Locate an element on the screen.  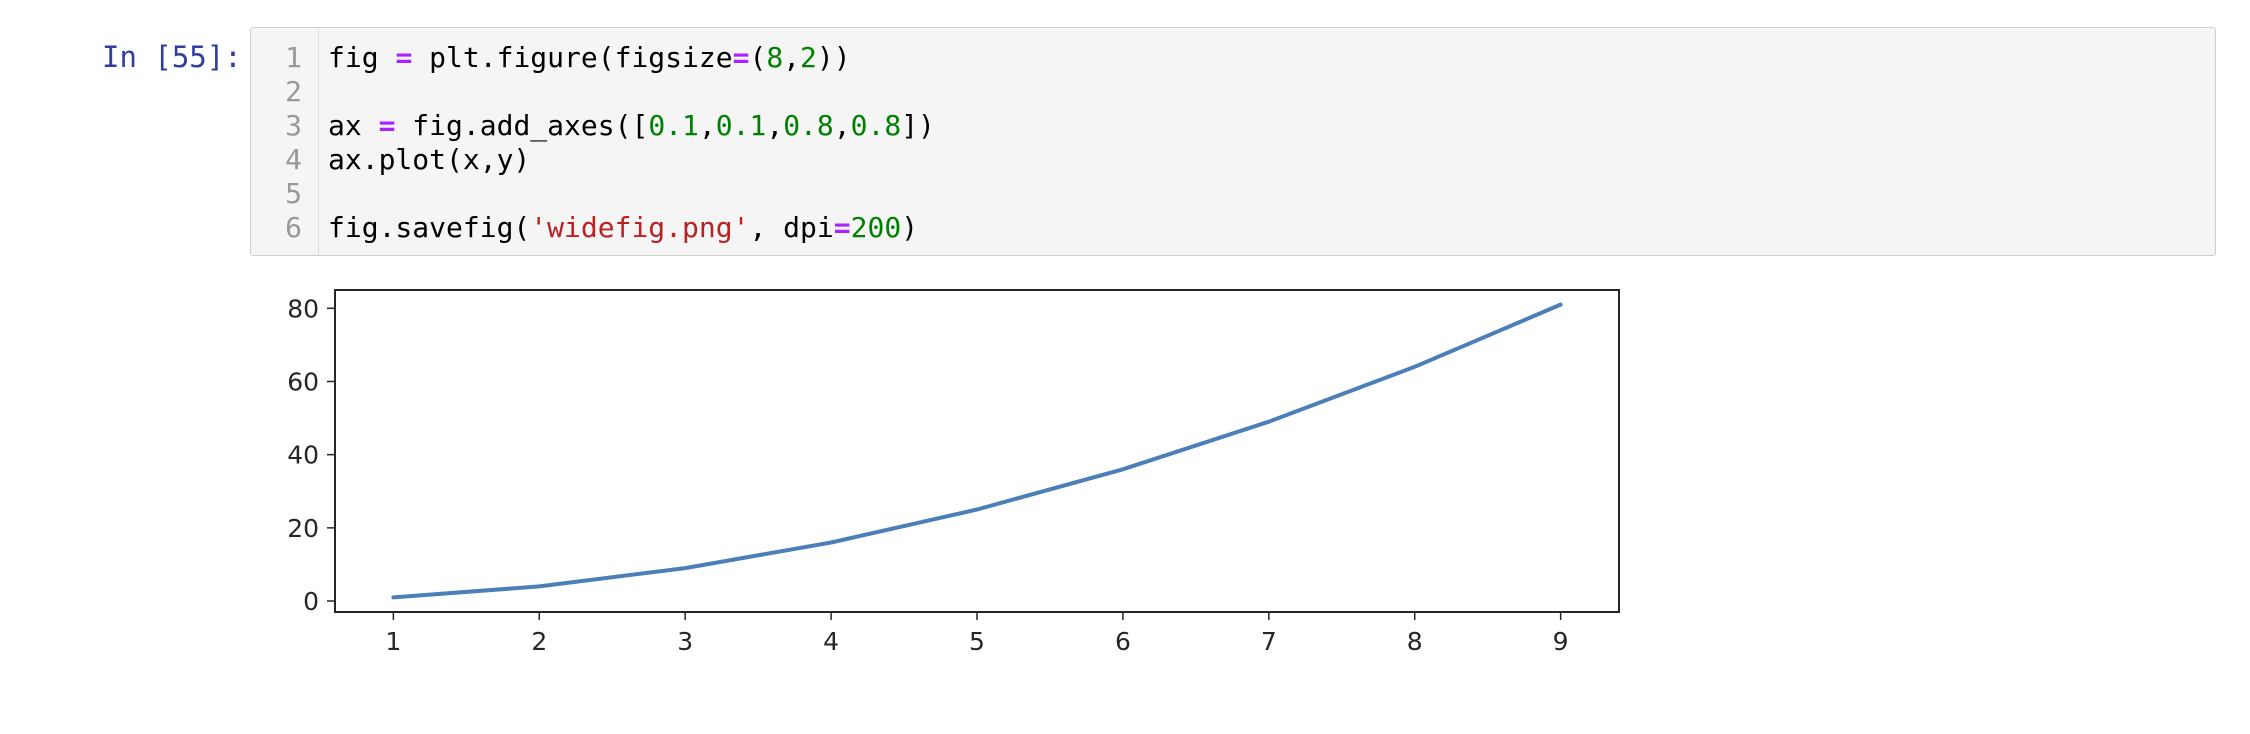
code-token: ax.plot(x,y) is located at coordinates (429, 159).